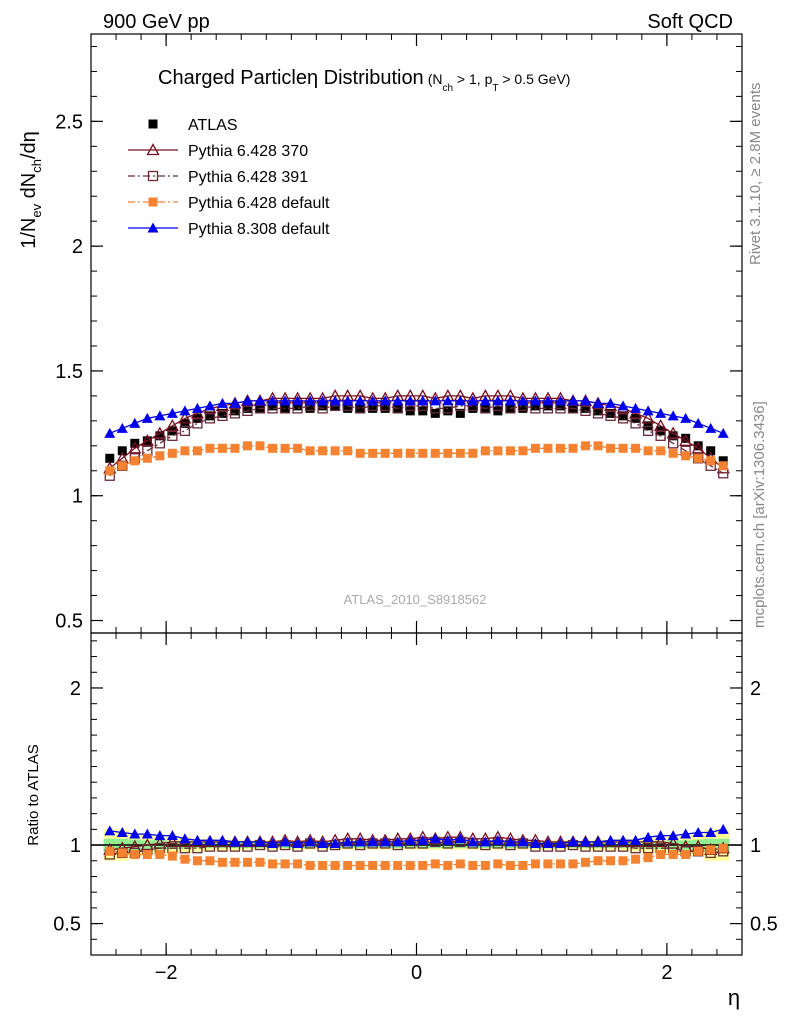 This screenshot has height=1024, width=786. What do you see at coordinates (69, 122) in the screenshot?
I see `y-tick-label: 2.5` at bounding box center [69, 122].